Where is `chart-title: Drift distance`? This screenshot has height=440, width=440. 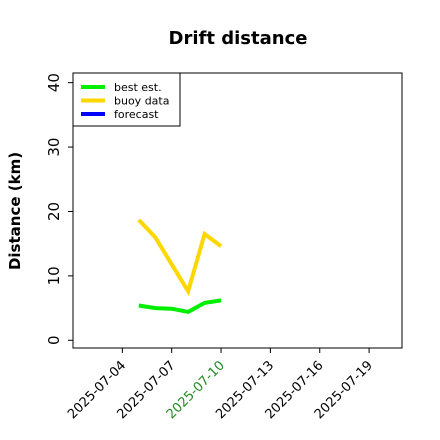
chart-title: Drift distance is located at coordinates (238, 38).